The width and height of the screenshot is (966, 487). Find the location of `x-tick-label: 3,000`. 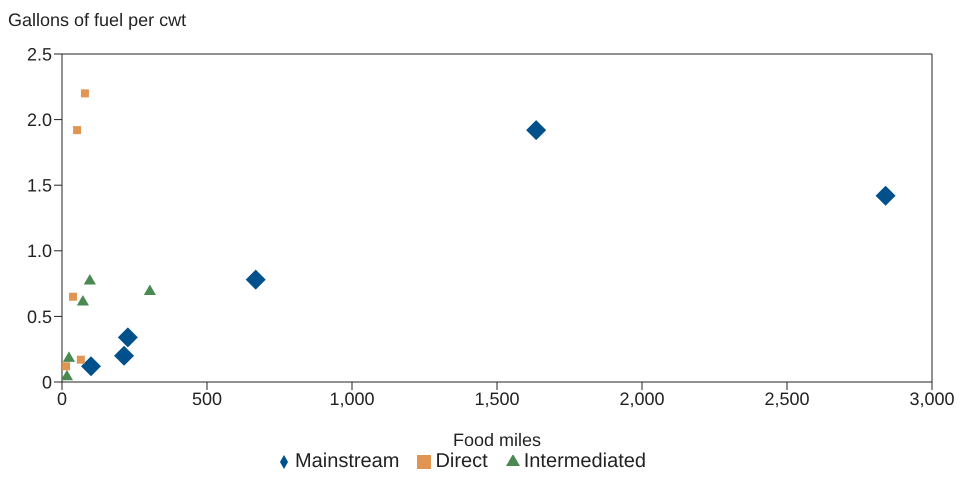

x-tick-label: 3,000 is located at coordinates (932, 398).